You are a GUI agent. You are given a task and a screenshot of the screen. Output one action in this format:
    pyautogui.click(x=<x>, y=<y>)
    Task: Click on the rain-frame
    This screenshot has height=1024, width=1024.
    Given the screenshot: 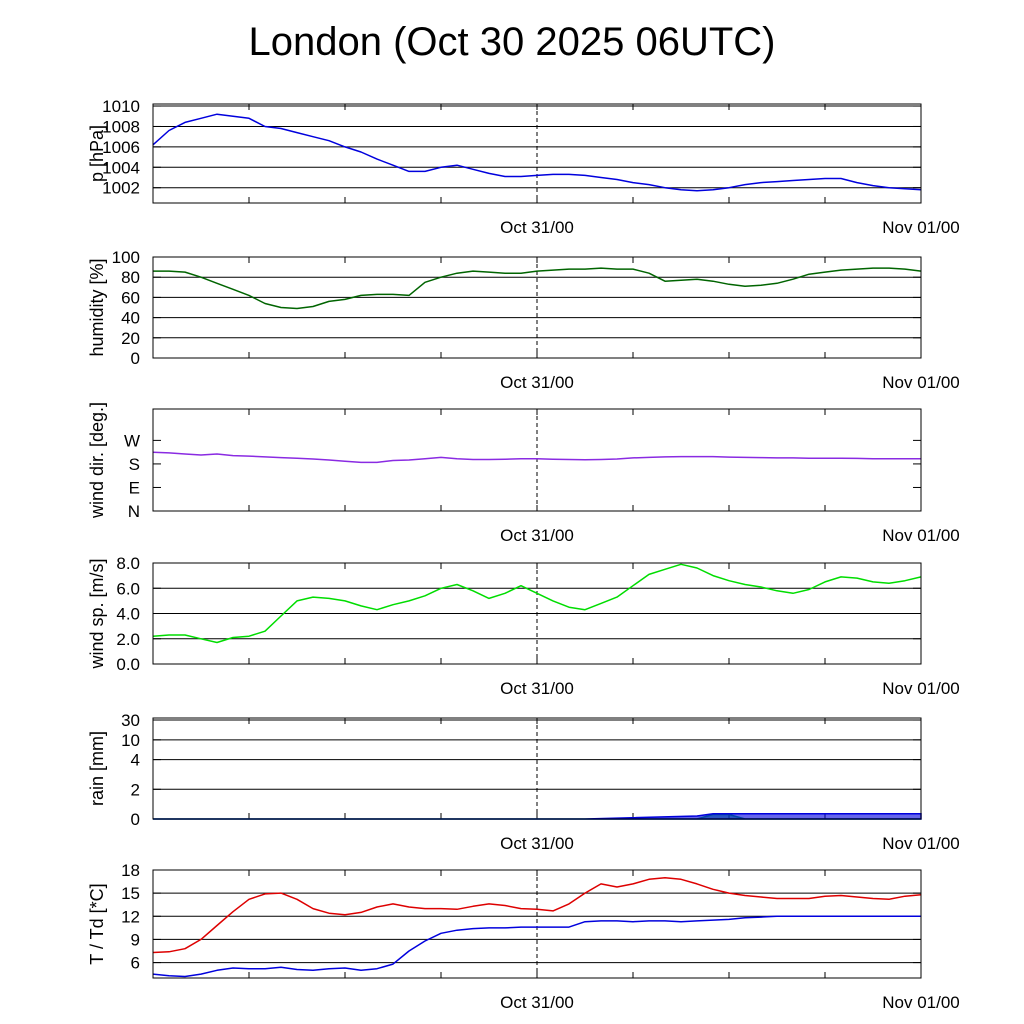 What is the action you would take?
    pyautogui.click(x=537, y=768)
    